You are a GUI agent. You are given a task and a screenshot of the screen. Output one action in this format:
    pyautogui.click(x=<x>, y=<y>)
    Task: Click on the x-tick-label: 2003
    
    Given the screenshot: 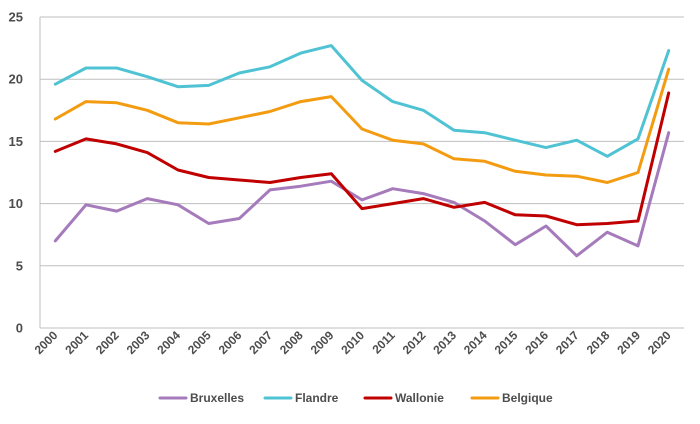 What is the action you would take?
    pyautogui.click(x=138, y=342)
    